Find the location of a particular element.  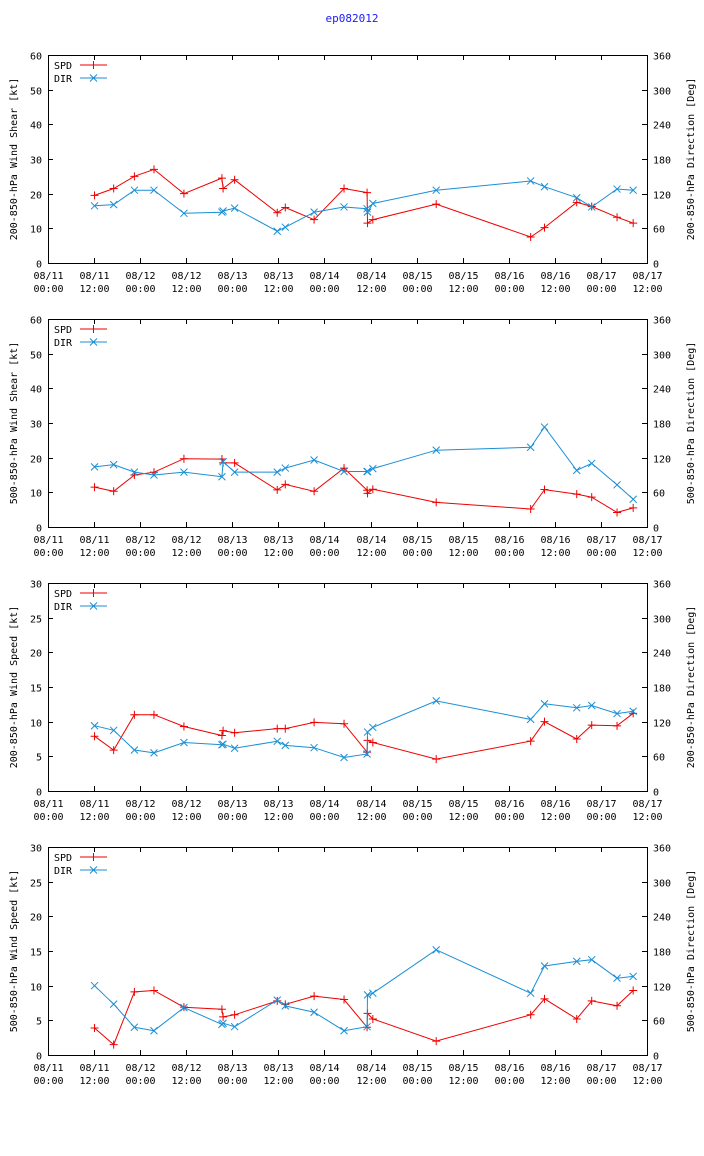

y-tick-label: 30 is located at coordinates (36, 585).